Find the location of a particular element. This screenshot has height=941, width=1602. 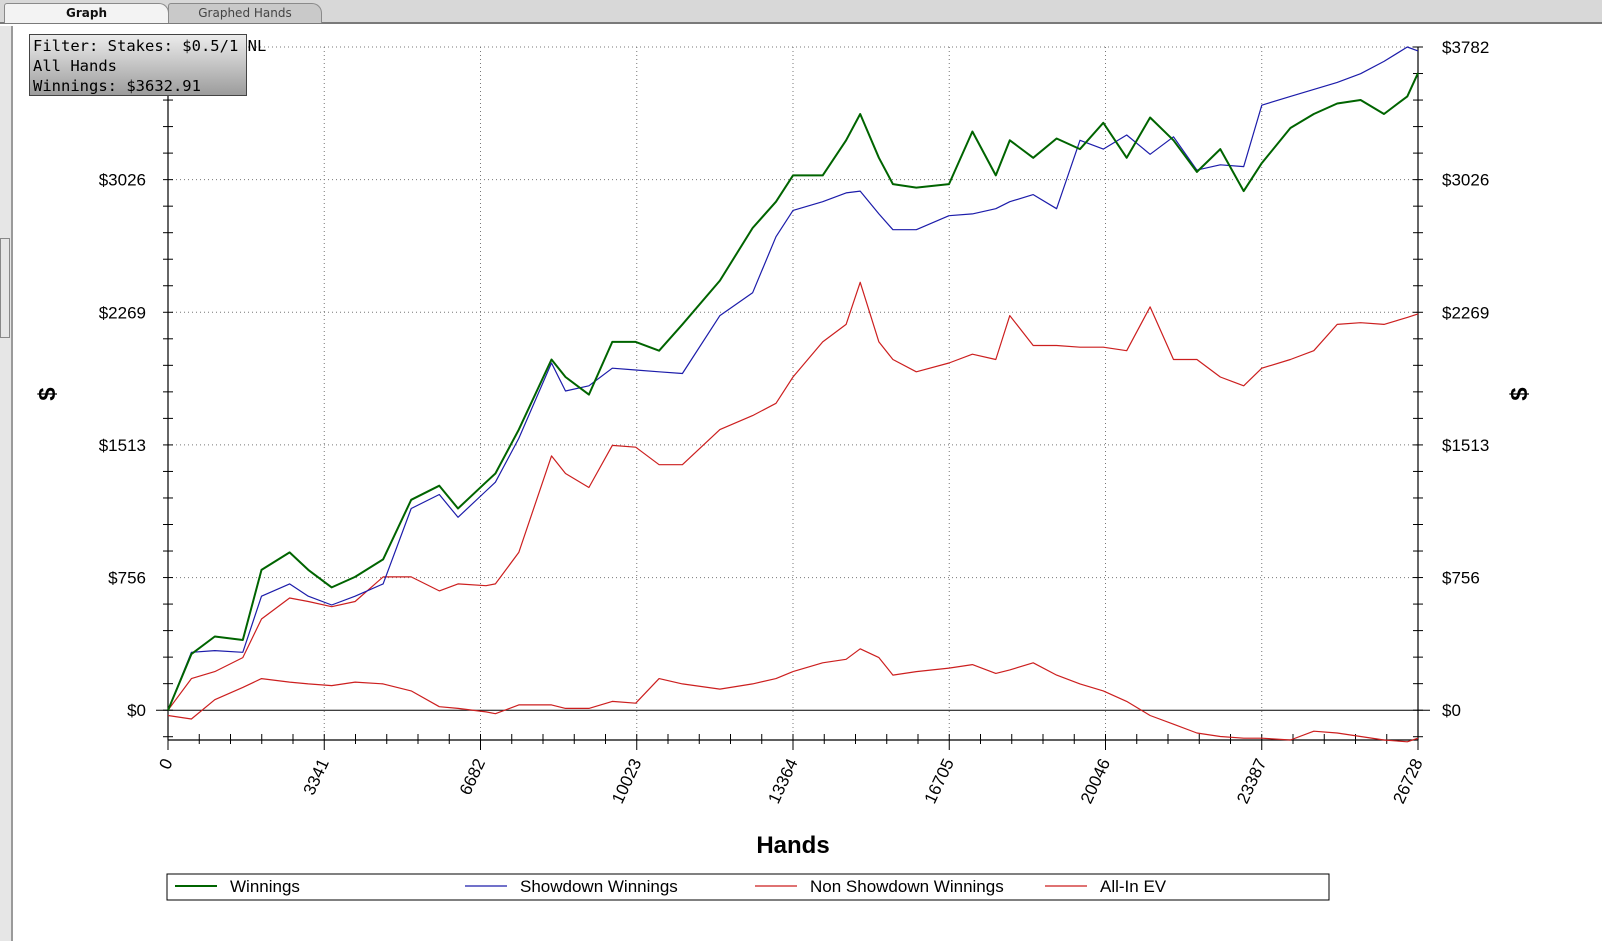

left-panel-scroll-box is located at coordinates (5, 288).